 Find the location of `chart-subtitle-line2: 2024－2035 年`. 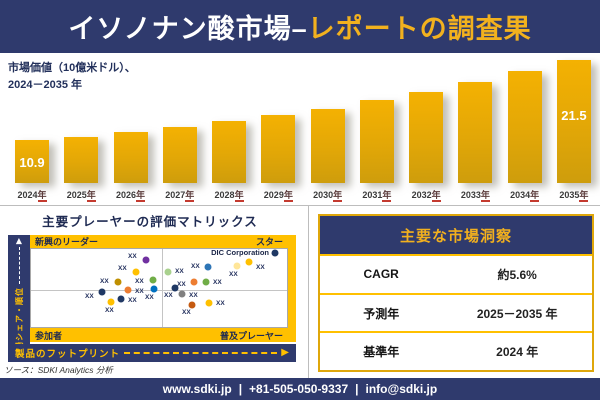

chart-subtitle-line2: 2024－2035 年 is located at coordinates (45, 84).